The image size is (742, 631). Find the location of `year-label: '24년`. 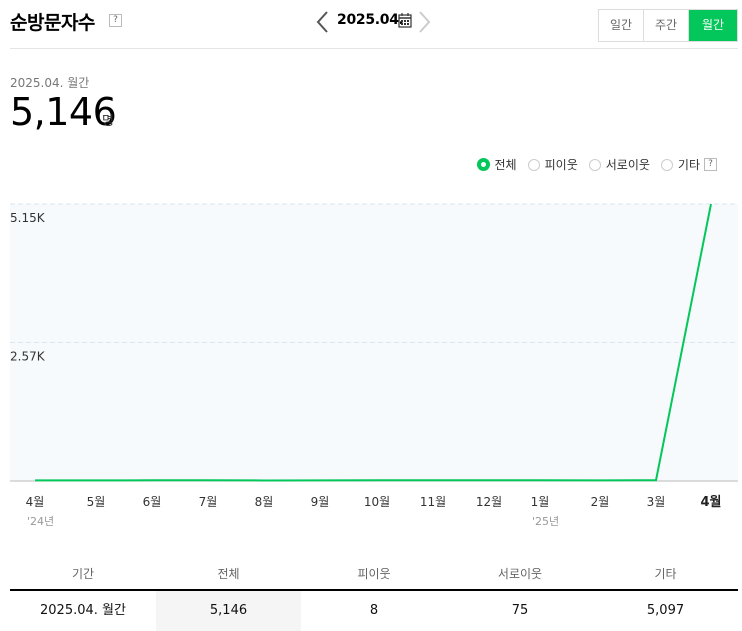

year-label: '24년 is located at coordinates (40, 521).